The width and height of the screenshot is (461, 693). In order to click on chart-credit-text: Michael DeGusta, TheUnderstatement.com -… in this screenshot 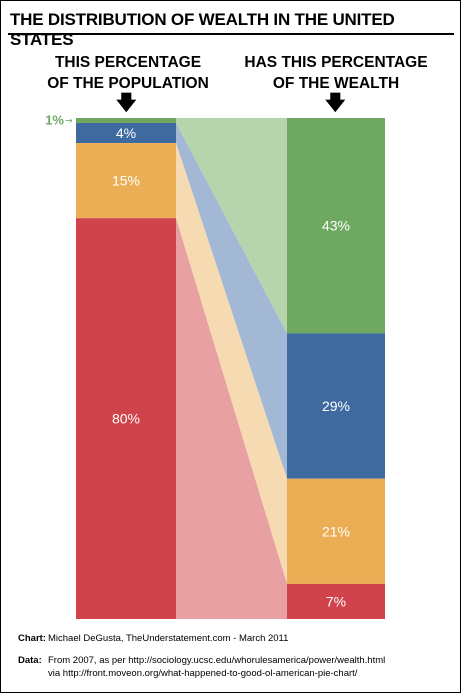, I will do `click(168, 638)`.